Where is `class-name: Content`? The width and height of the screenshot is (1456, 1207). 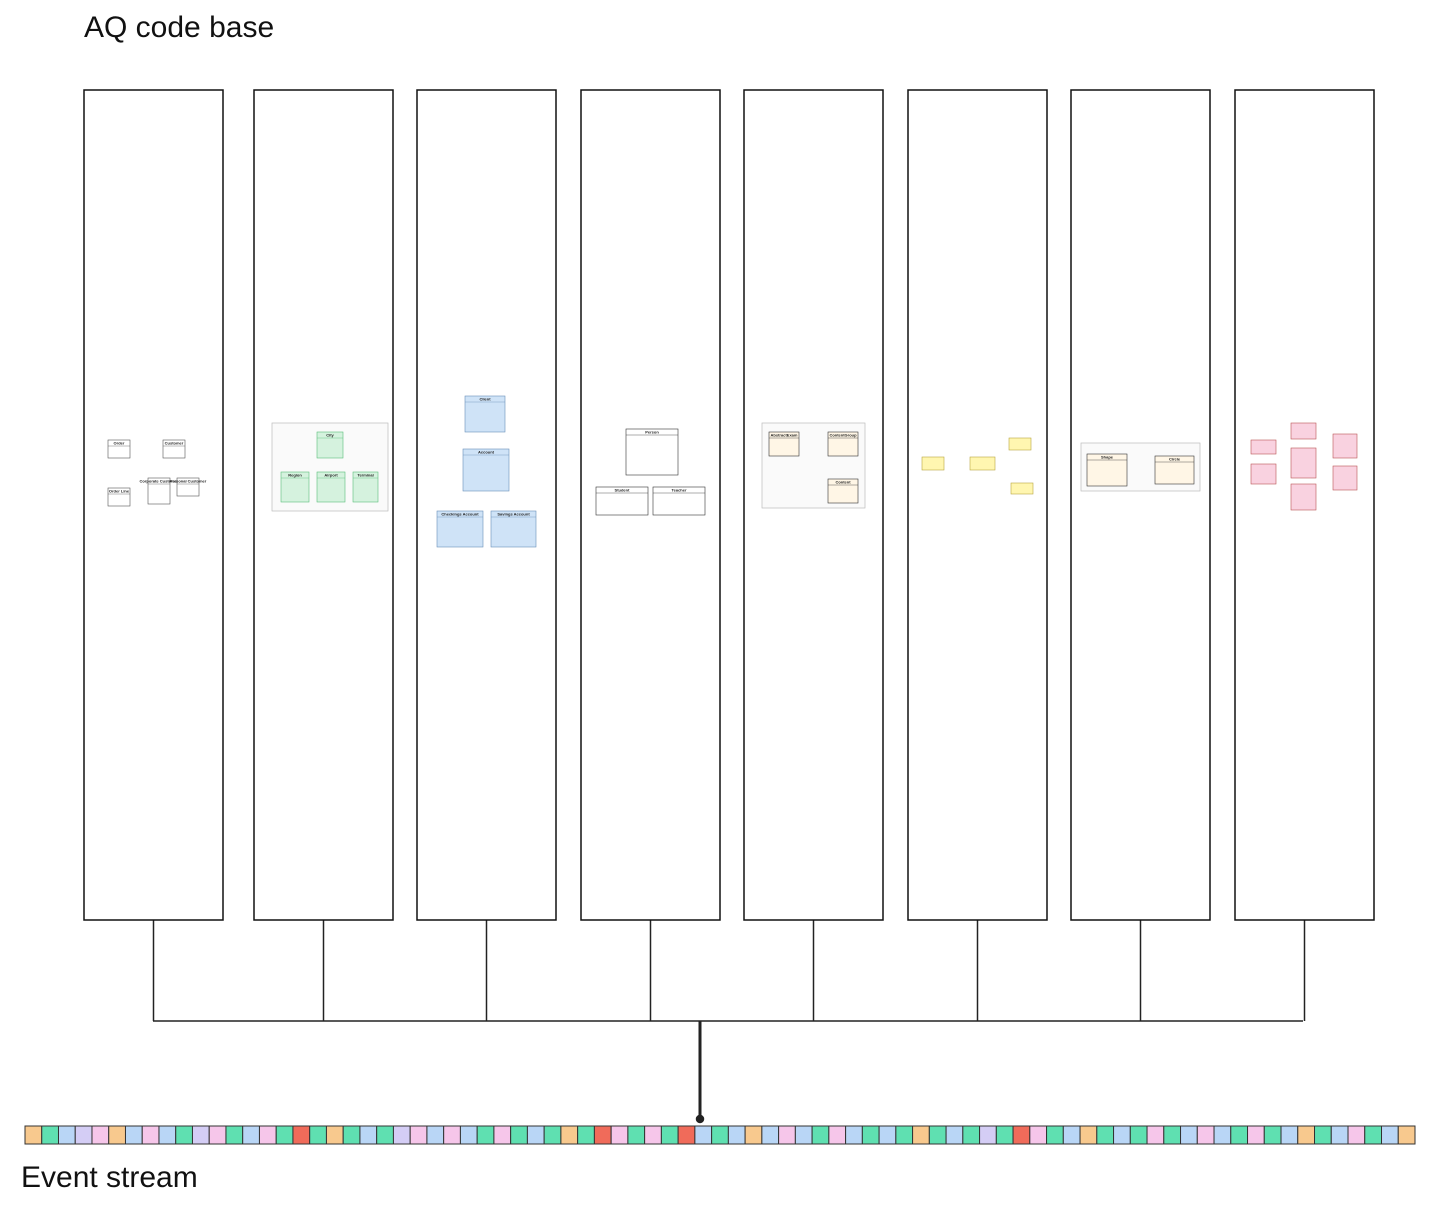
class-name: Content is located at coordinates (843, 482).